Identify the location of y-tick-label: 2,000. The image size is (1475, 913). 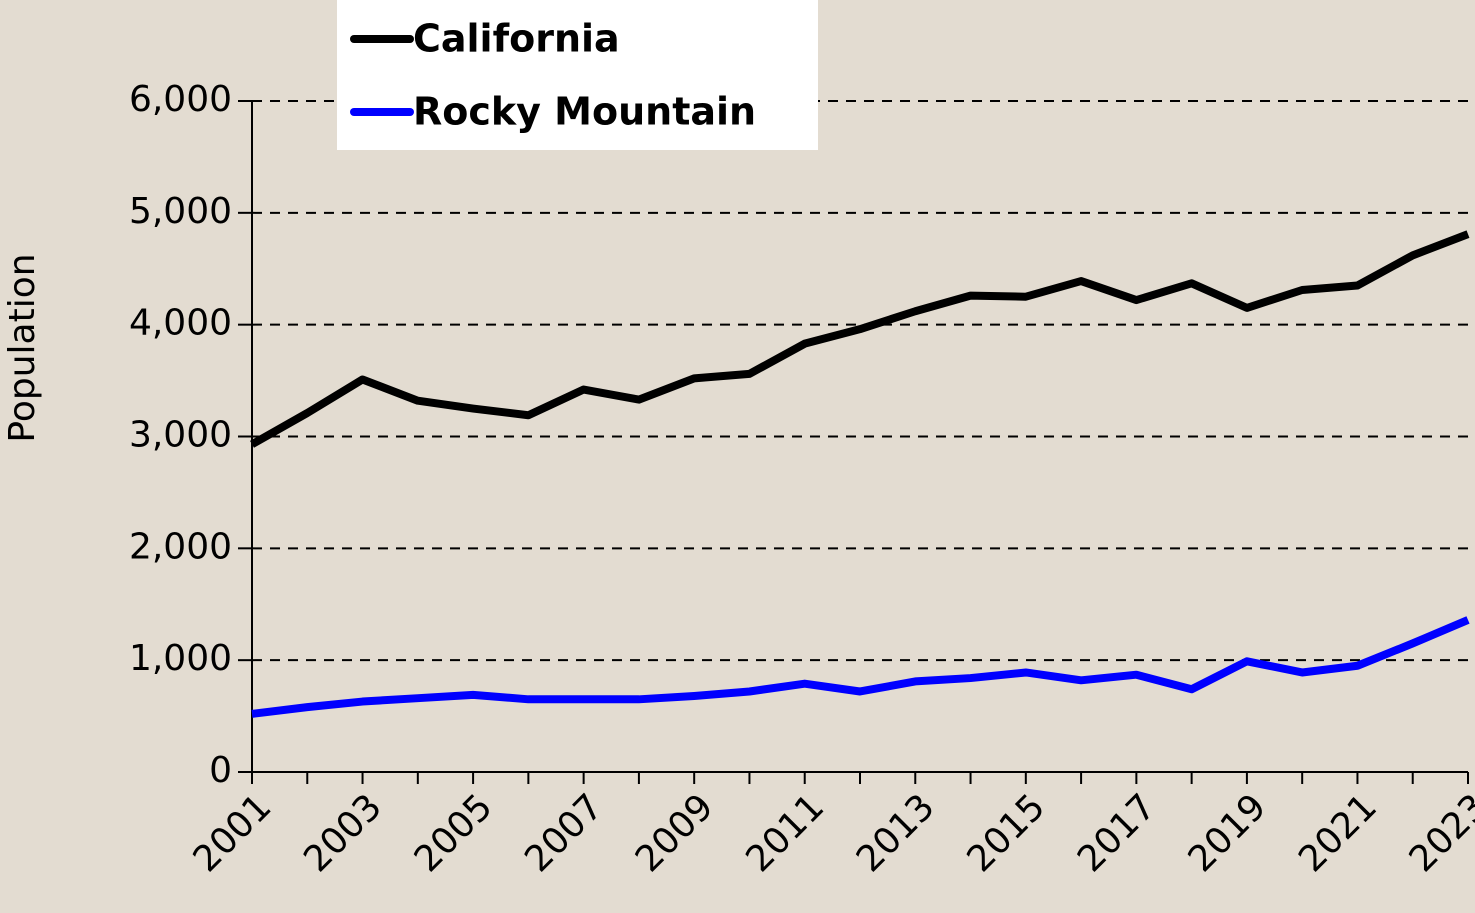
(180, 546).